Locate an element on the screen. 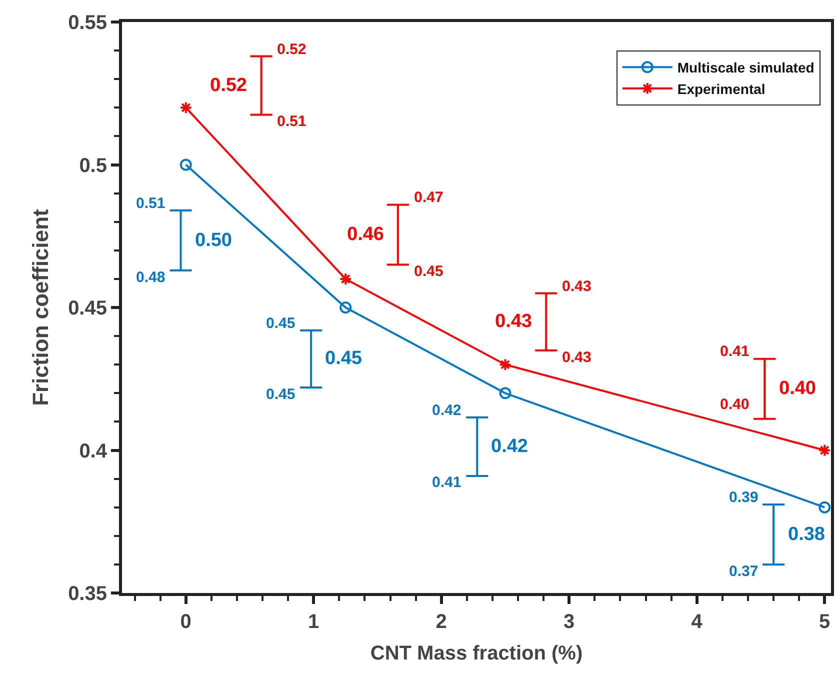 The width and height of the screenshot is (840, 676). x-tick-label: 1 is located at coordinates (314, 622).